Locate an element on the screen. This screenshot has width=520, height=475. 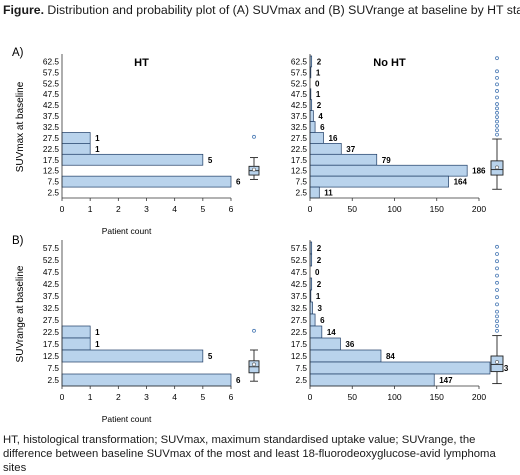
data-label: 2 is located at coordinates (319, 61).